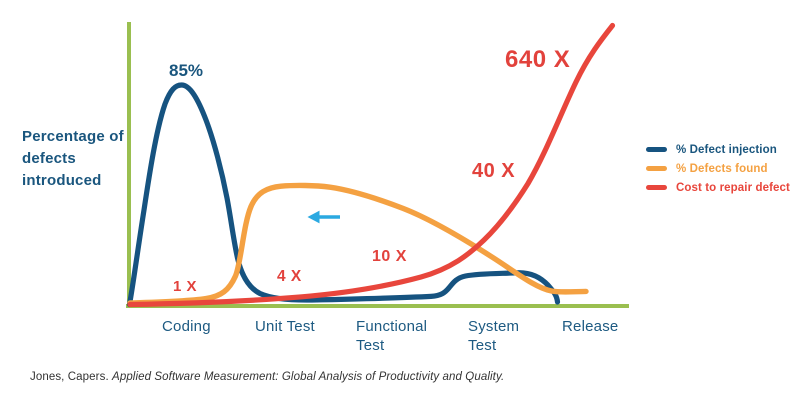 Image resolution: width=799 pixels, height=406 pixels. I want to click on legend-label: % Defect injection, so click(726, 149).